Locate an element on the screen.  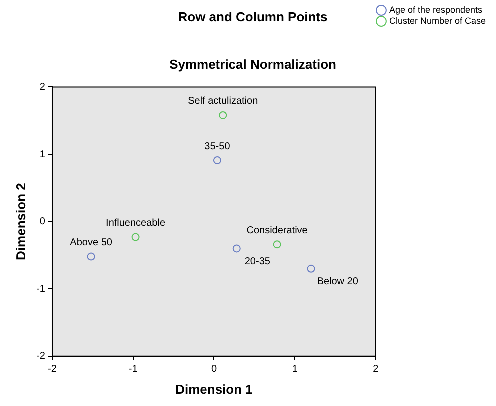
x-axis-title: Dimension 1 is located at coordinates (214, 389).